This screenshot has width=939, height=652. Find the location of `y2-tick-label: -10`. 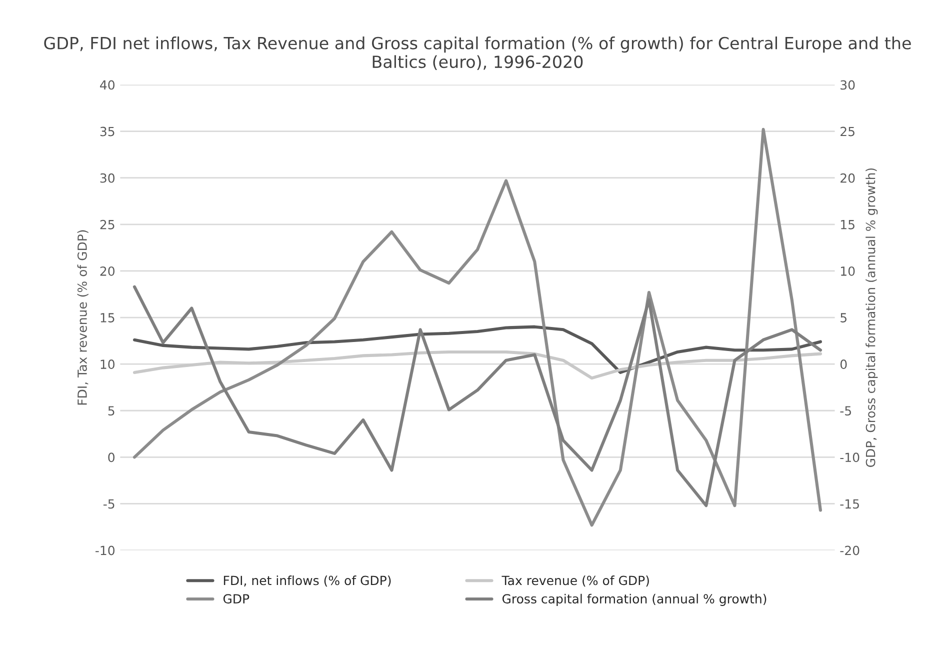

y2-tick-label: -10 is located at coordinates (850, 457).